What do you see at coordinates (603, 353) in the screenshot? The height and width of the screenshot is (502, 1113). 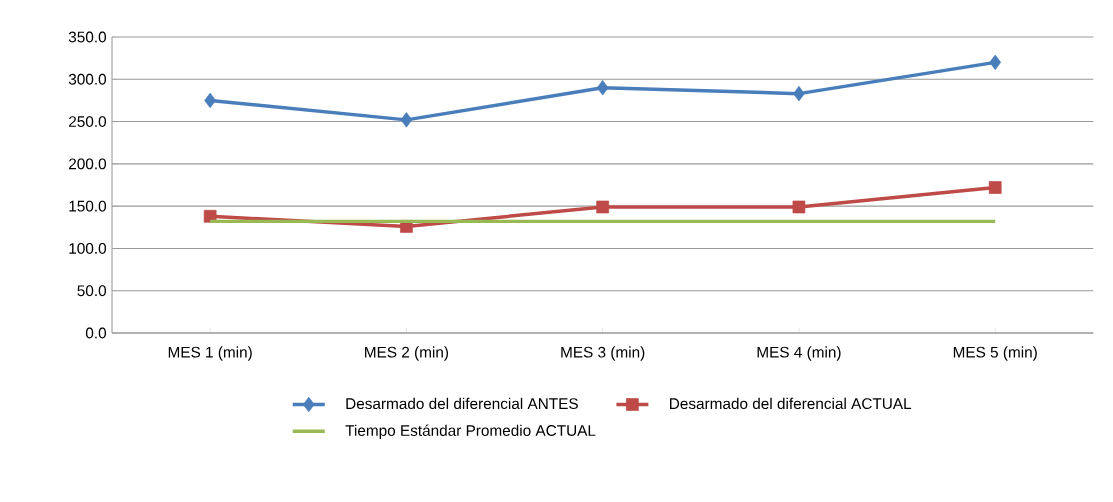 I see `x-tick-label: MES 3 (min)` at bounding box center [603, 353].